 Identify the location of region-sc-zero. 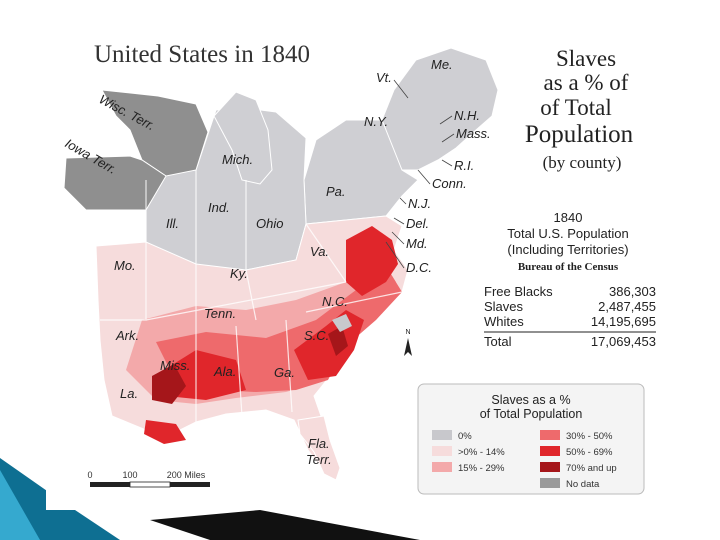
(342, 323).